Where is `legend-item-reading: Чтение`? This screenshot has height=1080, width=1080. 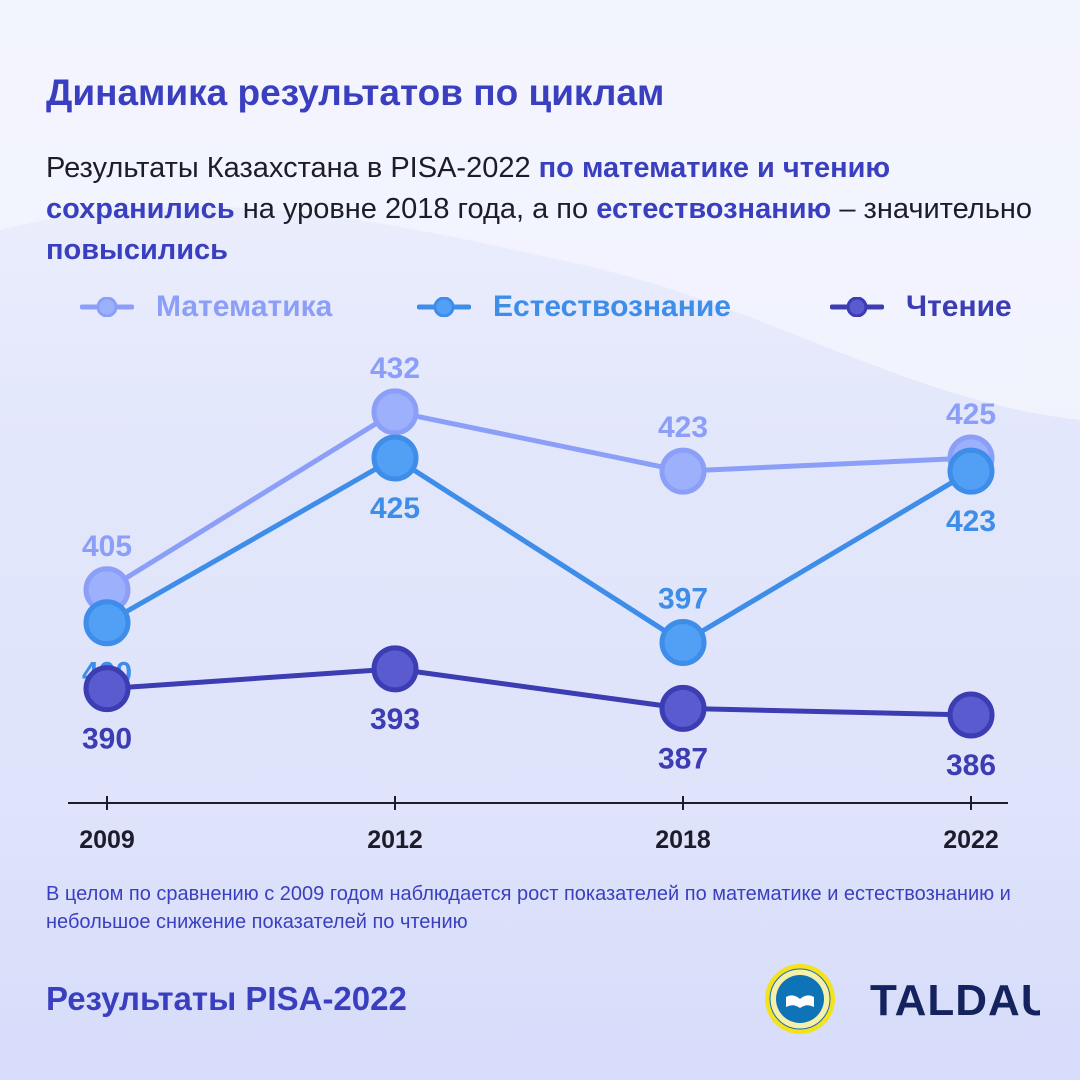 legend-item-reading: Чтение is located at coordinates (921, 307).